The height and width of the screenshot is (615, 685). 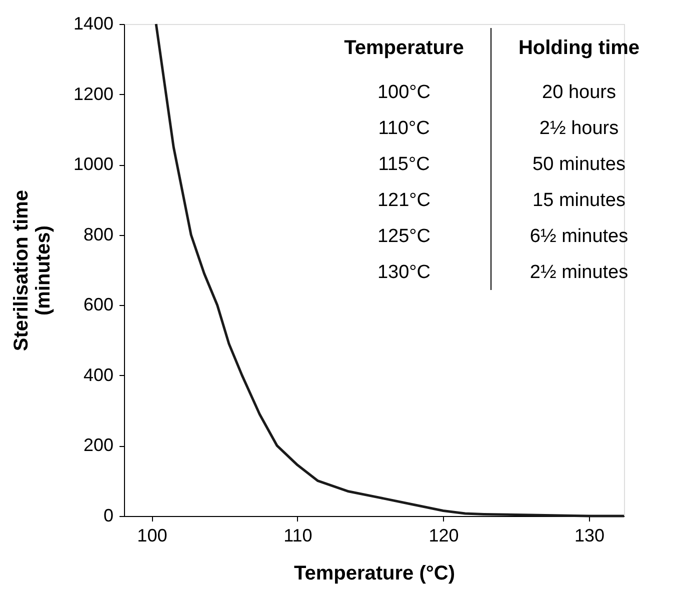 What do you see at coordinates (32, 271) in the screenshot?
I see `y-axis-title: Sterilisation time (minutes)` at bounding box center [32, 271].